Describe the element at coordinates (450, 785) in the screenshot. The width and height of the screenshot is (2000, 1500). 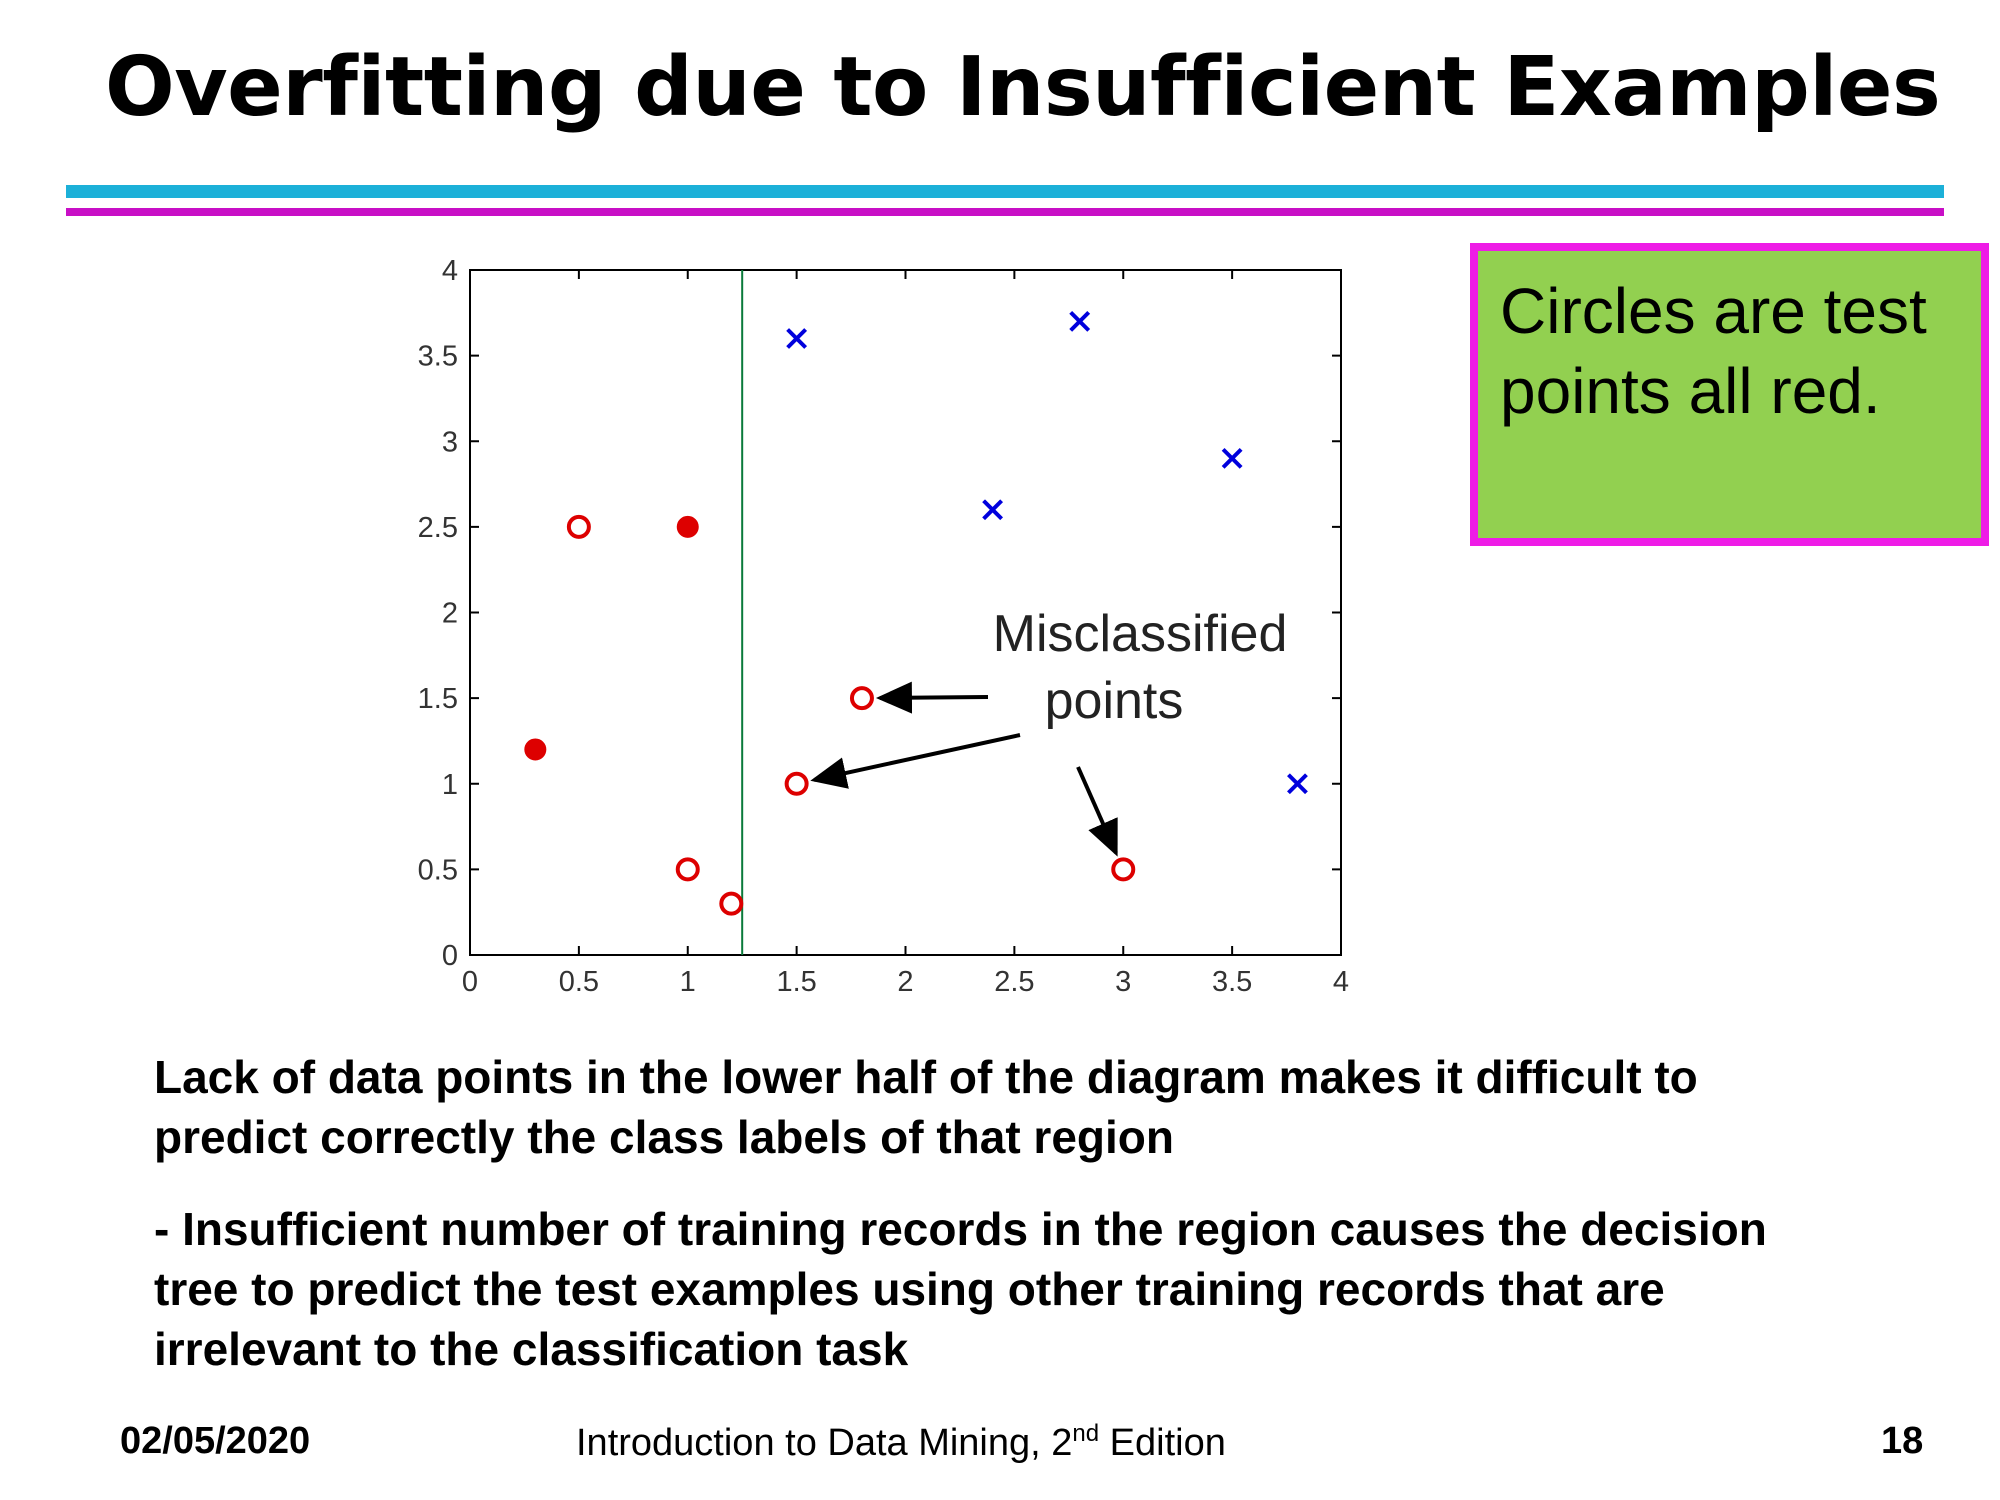
I see `y-tick-label: 1` at that location.